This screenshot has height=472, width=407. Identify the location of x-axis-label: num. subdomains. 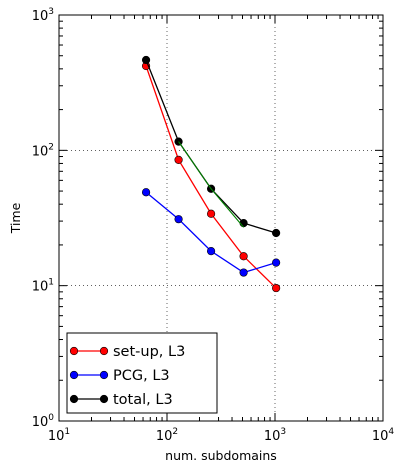
(221, 455).